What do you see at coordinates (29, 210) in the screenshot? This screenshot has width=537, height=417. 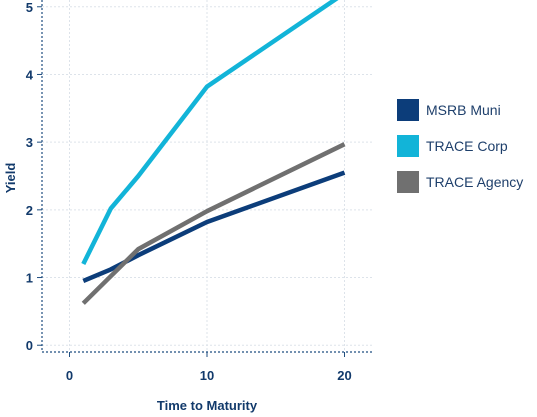 I see `y-tick-label: 2` at bounding box center [29, 210].